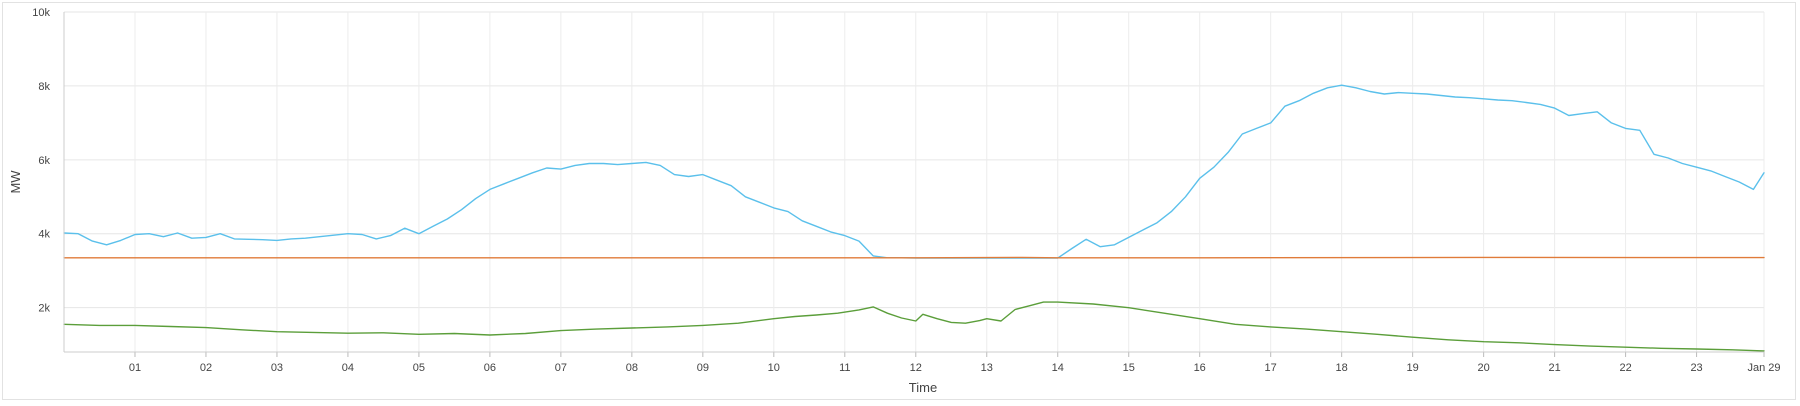 This screenshot has width=1800, height=406. Describe the element at coordinates (1271, 368) in the screenshot. I see `x-tick-label: 17` at that location.